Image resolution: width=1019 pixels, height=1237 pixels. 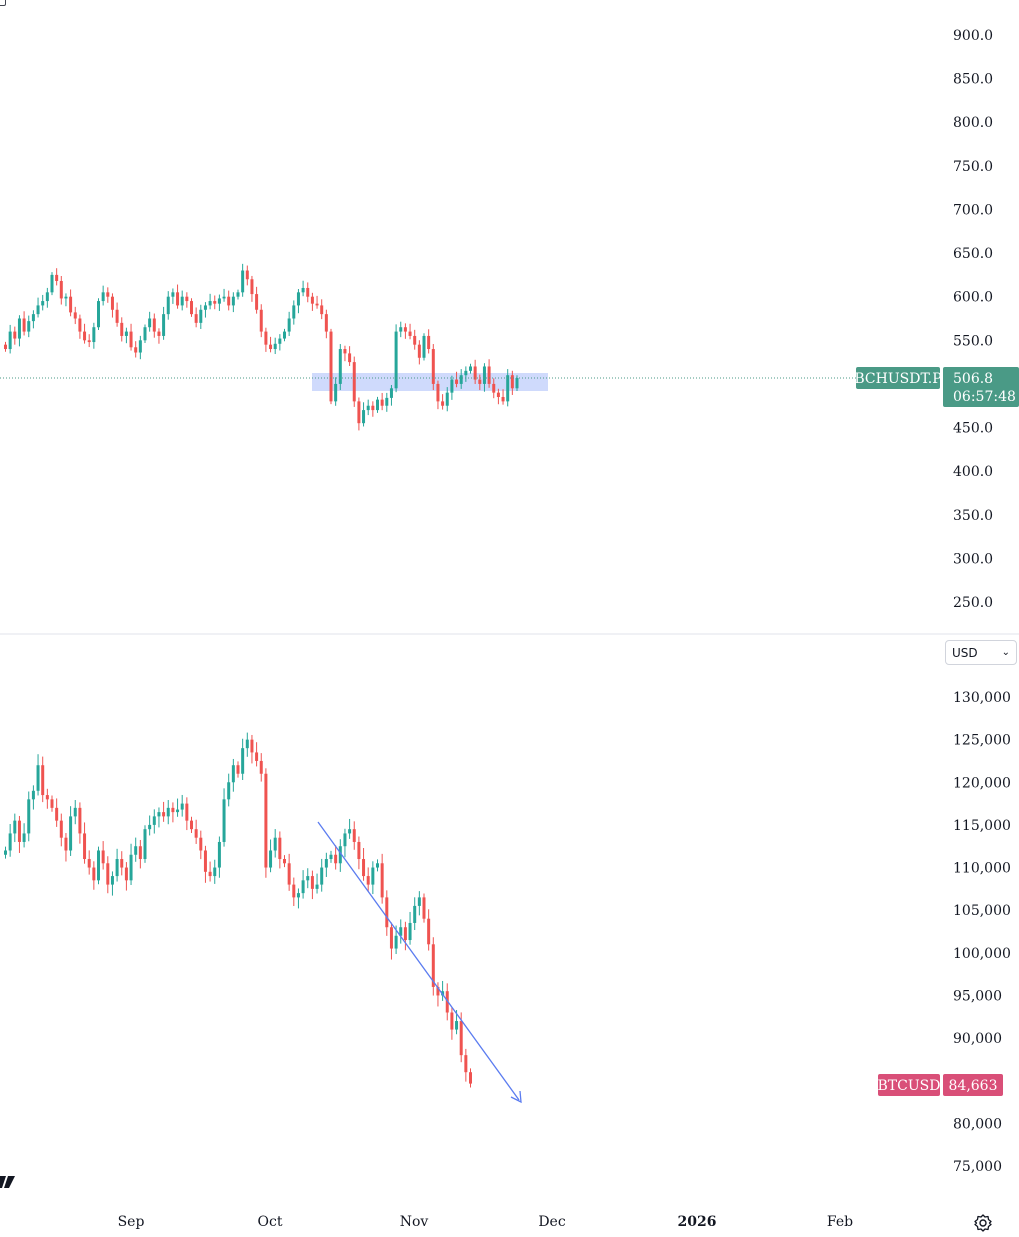 What do you see at coordinates (3, 3) in the screenshot?
I see `corner-badge` at bounding box center [3, 3].